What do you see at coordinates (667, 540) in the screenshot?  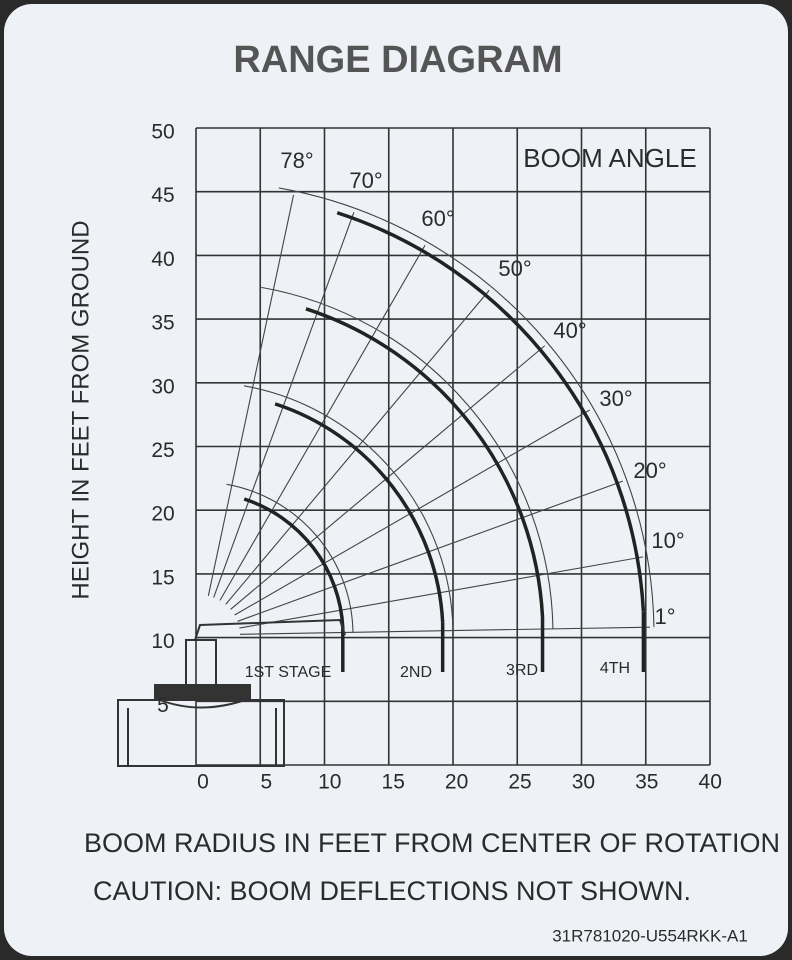 I see `angle-label: 10°` at bounding box center [667, 540].